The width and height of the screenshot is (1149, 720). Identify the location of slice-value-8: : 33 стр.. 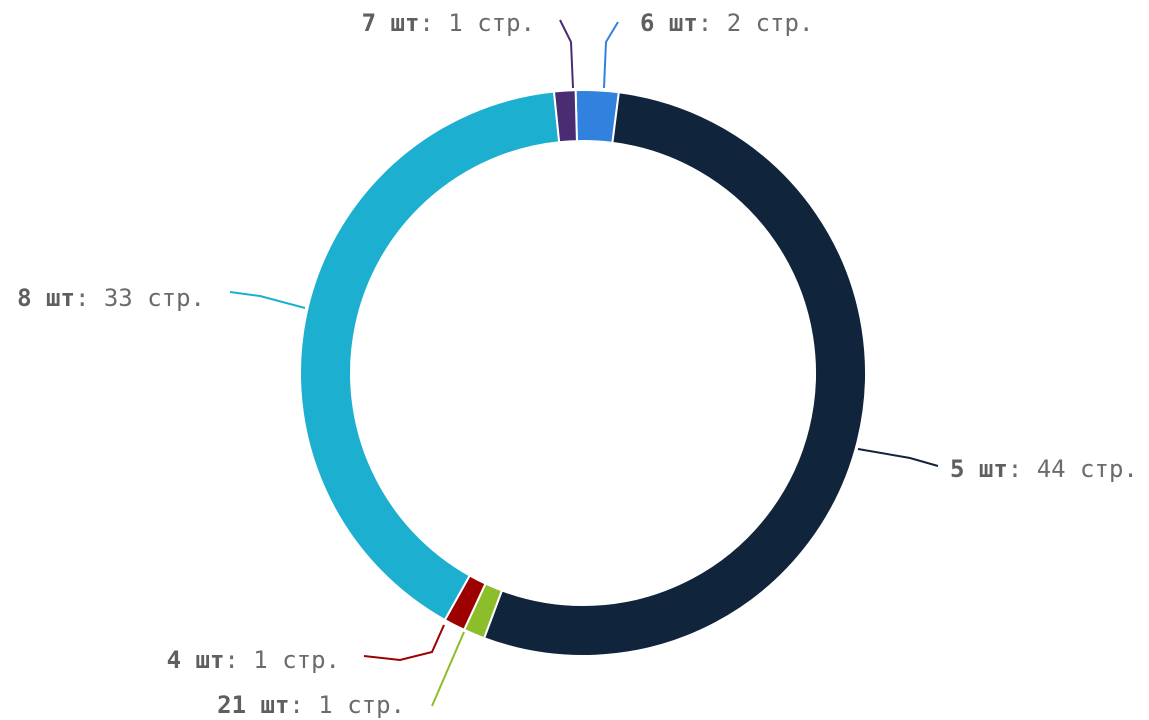
(140, 298).